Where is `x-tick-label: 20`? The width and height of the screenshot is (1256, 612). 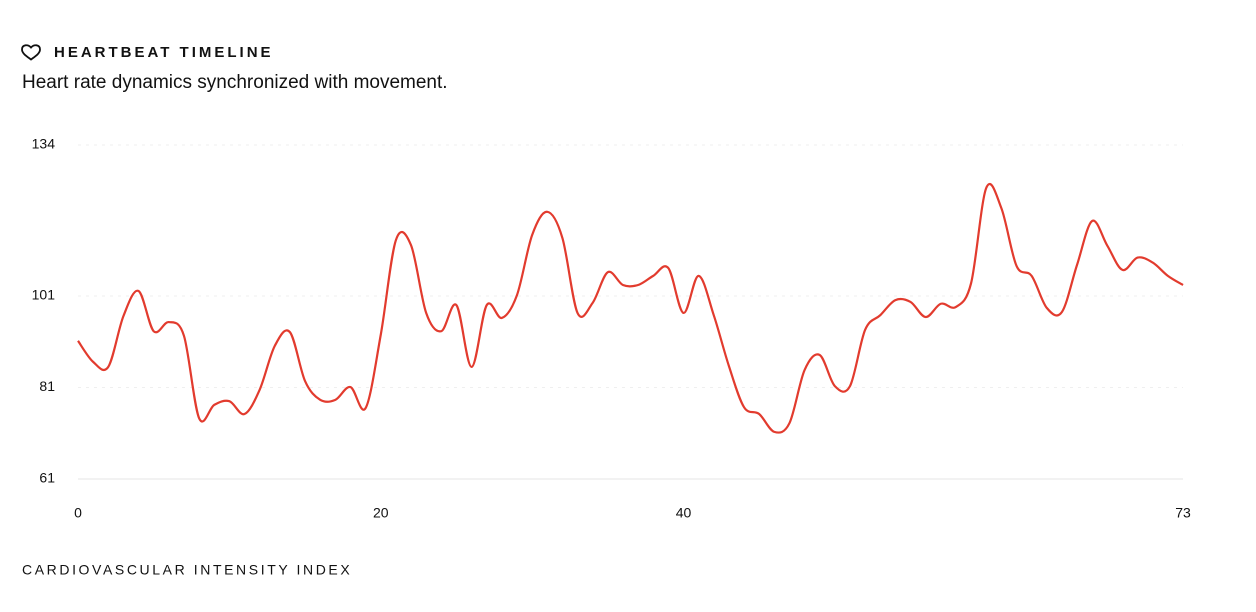
x-tick-label: 20 is located at coordinates (381, 513).